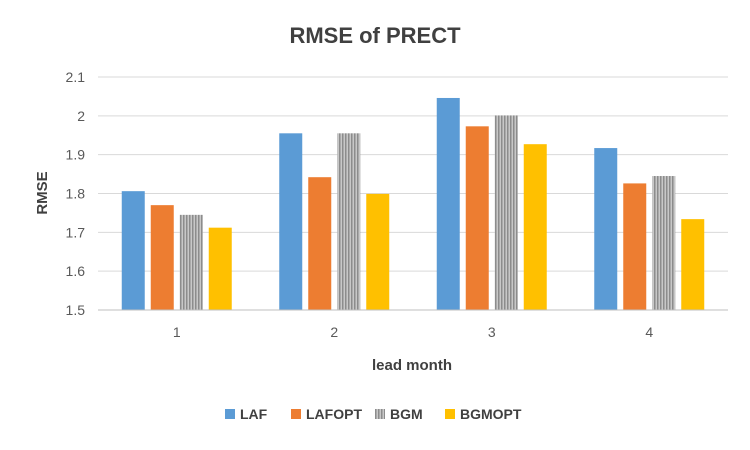 This screenshot has width=750, height=450. I want to click on legend-label-bgmopt: BGMOPT, so click(491, 414).